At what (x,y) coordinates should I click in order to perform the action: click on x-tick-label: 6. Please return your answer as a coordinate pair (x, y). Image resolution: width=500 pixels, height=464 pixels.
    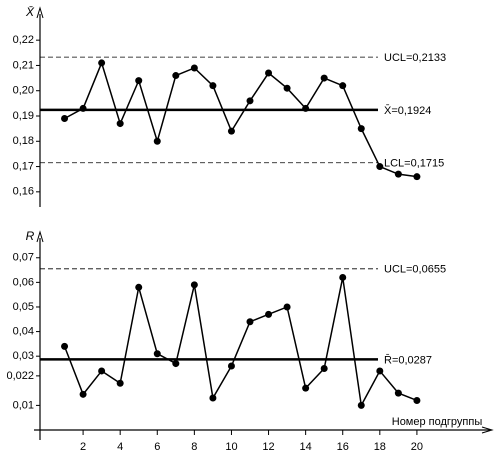
    Looking at the image, I should click on (157, 447).